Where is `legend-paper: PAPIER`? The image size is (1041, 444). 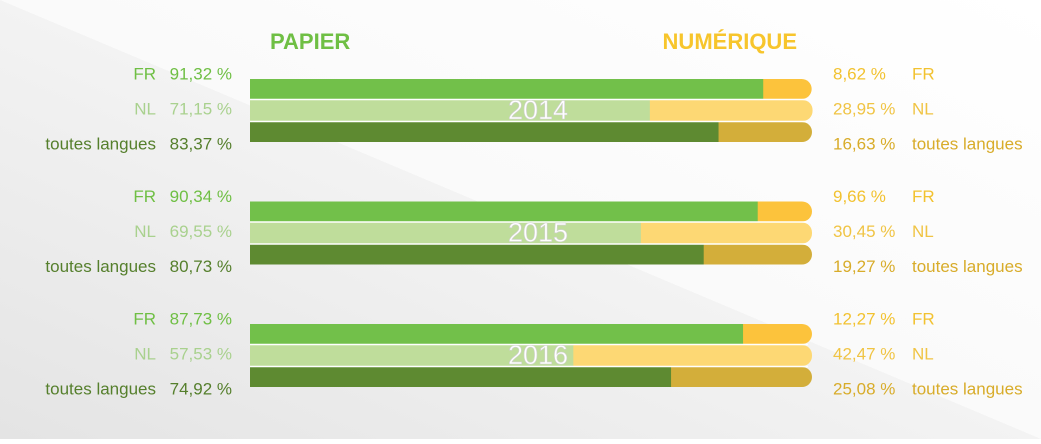 legend-paper: PAPIER is located at coordinates (310, 41).